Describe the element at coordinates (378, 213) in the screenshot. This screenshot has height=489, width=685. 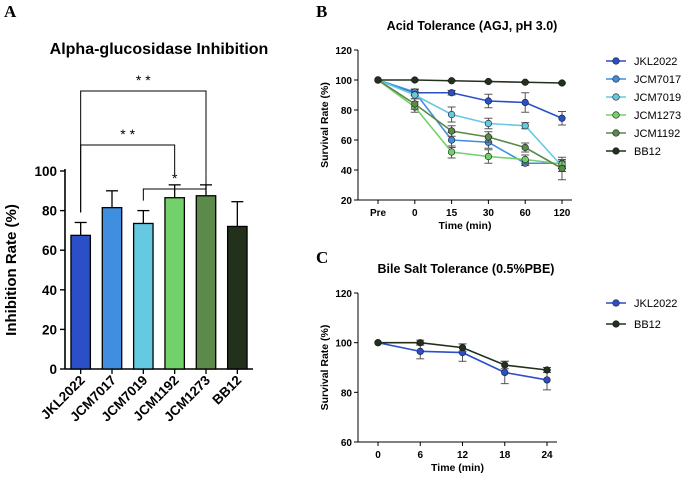
I see `x-tick-label: Pre` at that location.